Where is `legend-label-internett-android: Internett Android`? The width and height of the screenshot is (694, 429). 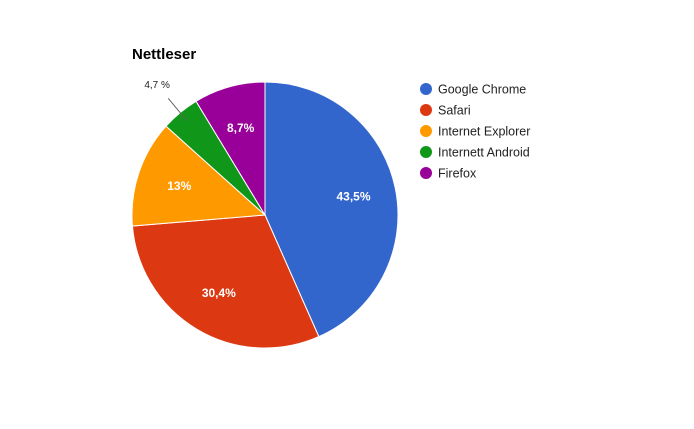
legend-label-internett-android: Internett Android is located at coordinates (484, 153).